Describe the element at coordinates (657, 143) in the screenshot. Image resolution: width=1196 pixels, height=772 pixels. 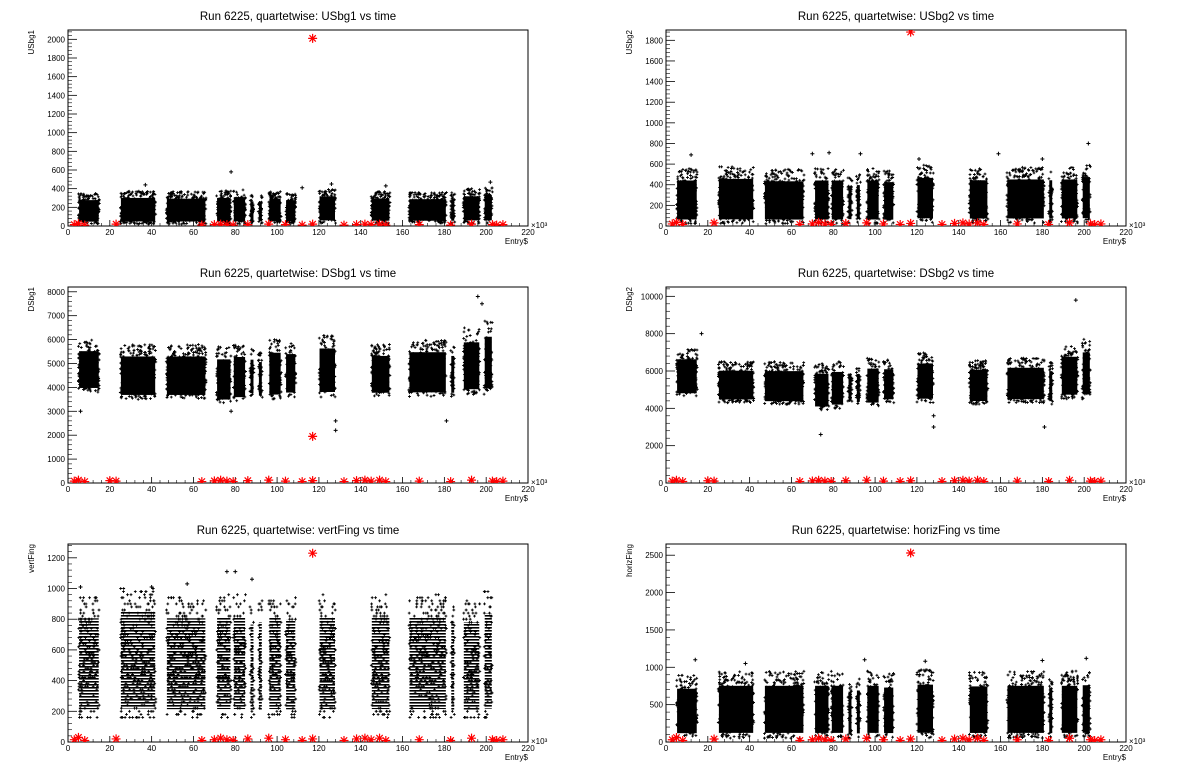
I see `y-tick-label: 800` at that location.